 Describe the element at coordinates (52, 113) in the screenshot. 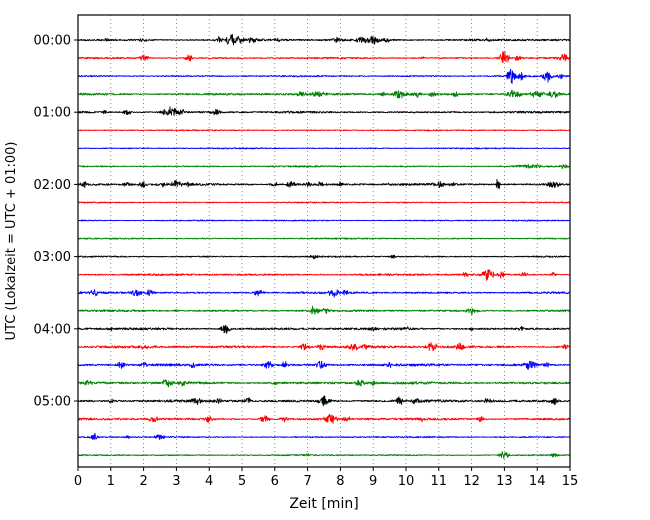

I see `hour-label-01:00: 01:00` at that location.